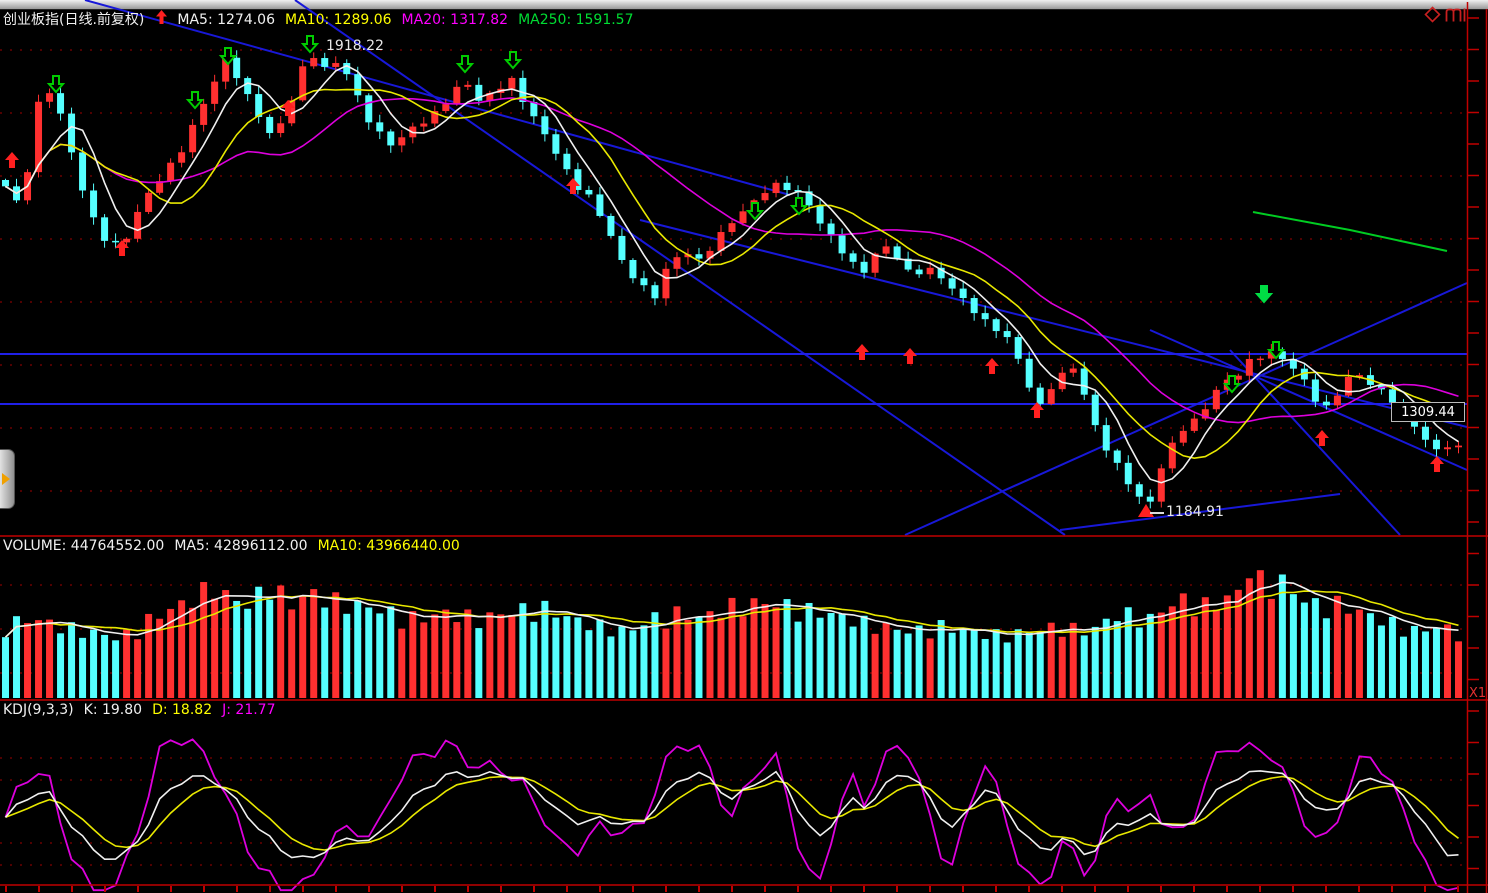 The width and height of the screenshot is (1488, 893). I want to click on kdj-k-readout: K: 19.80, so click(113, 710).